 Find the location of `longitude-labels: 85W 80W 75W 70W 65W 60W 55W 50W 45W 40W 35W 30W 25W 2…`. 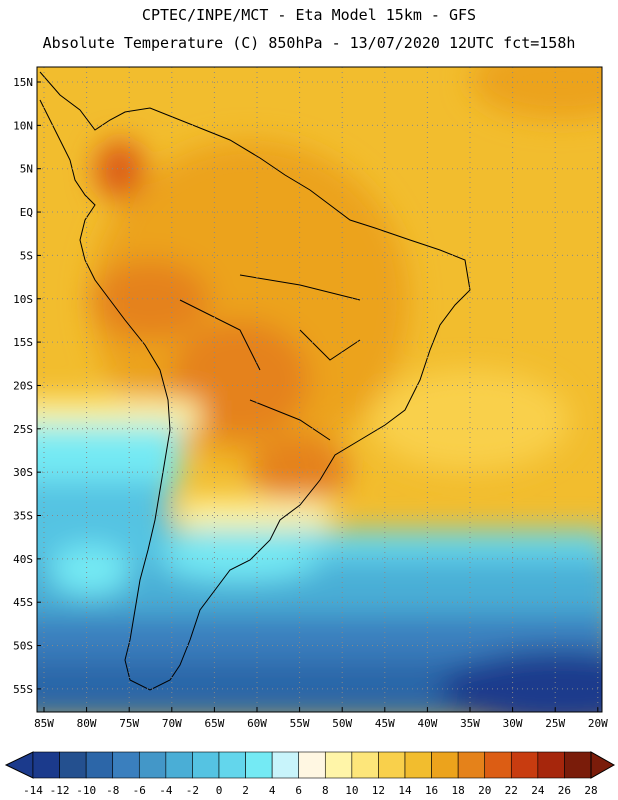

longitude-labels: 85W 80W 75W 70W 65W 60W 55W 50W 45W 40W 35W 30W 25W 2… is located at coordinates (321, 718).